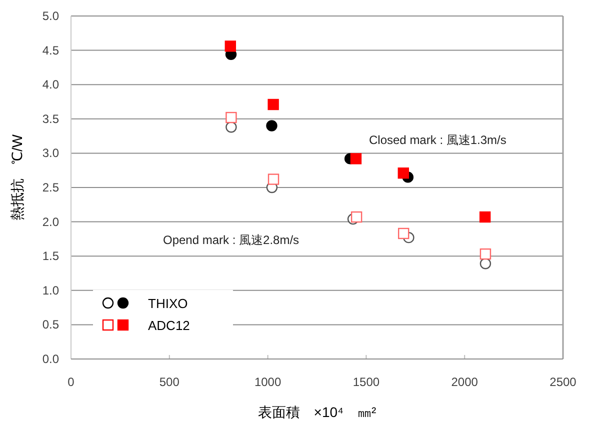 The width and height of the screenshot is (590, 423). What do you see at coordinates (268, 382) in the screenshot?
I see `x-tick-label: 1000` at bounding box center [268, 382].